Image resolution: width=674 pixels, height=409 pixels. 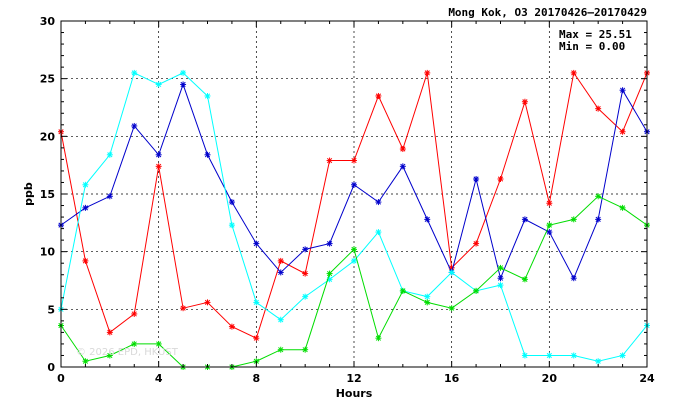 I want to click on y-tick-labels: 0 5 10 15 20 25 30, so click(x=48, y=194).